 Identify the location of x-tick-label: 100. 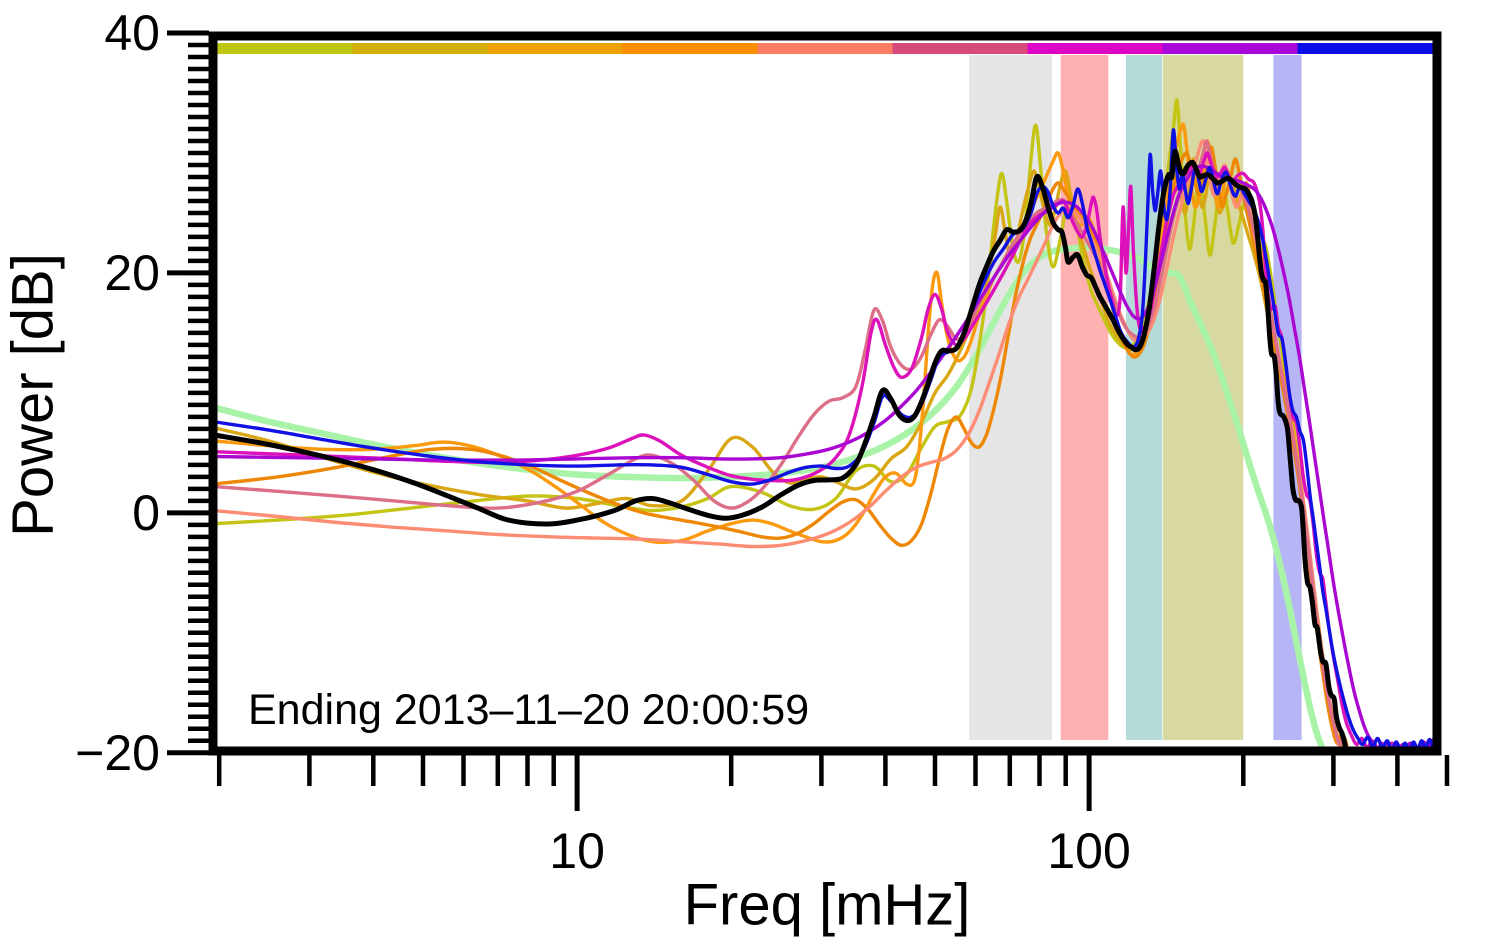
(1088, 851).